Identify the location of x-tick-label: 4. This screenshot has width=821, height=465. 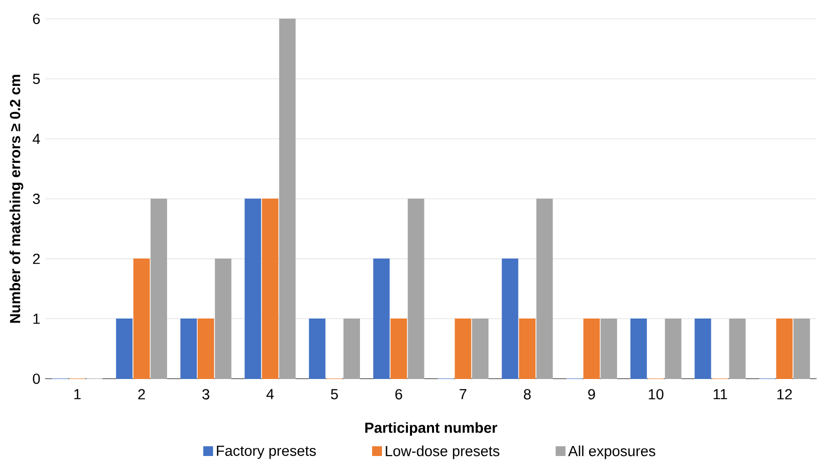
(270, 394).